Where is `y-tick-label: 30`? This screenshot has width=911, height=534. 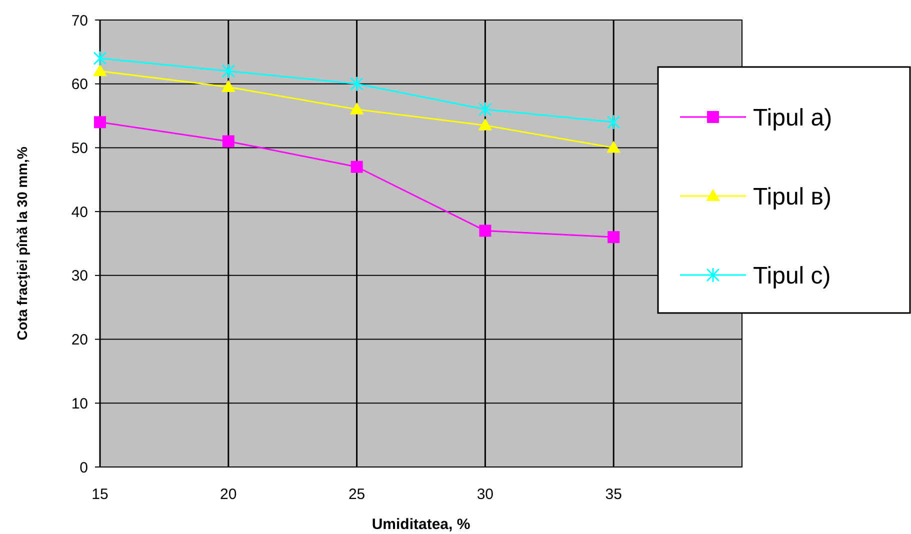 y-tick-label: 30 is located at coordinates (79, 276).